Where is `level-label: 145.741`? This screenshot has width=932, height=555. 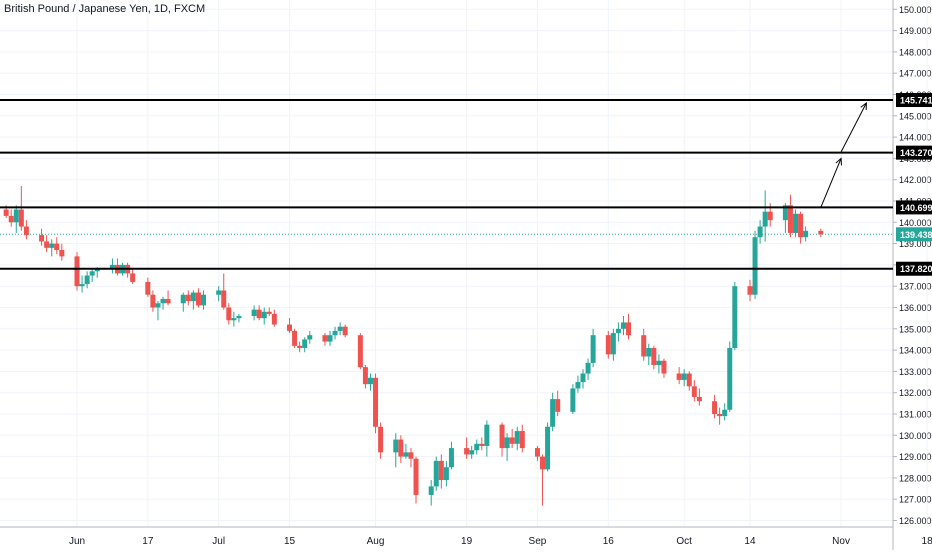
level-label: 145.741 is located at coordinates (916, 101).